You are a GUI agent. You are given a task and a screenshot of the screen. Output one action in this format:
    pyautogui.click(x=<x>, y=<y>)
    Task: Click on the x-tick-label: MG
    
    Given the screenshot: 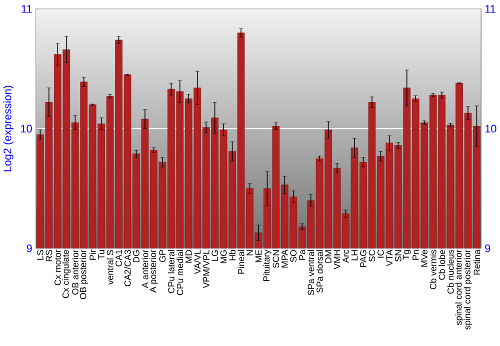 What is the action you would take?
    pyautogui.click(x=223, y=257)
    